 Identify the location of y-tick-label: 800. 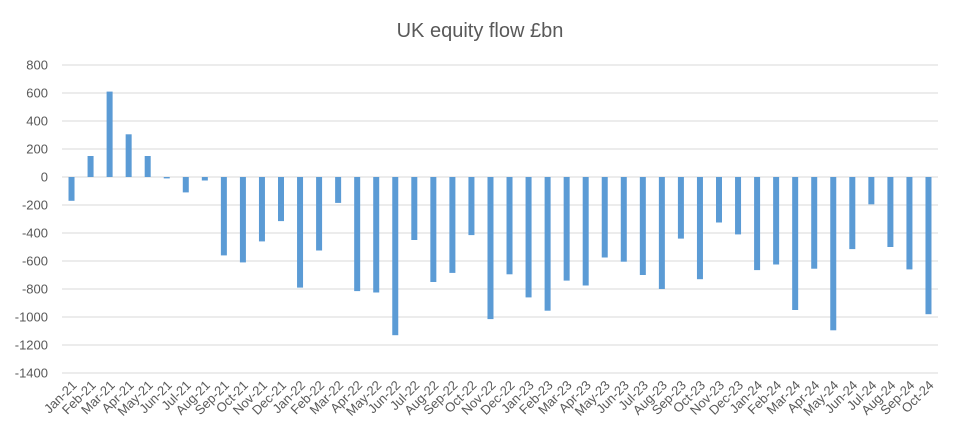
(37, 65).